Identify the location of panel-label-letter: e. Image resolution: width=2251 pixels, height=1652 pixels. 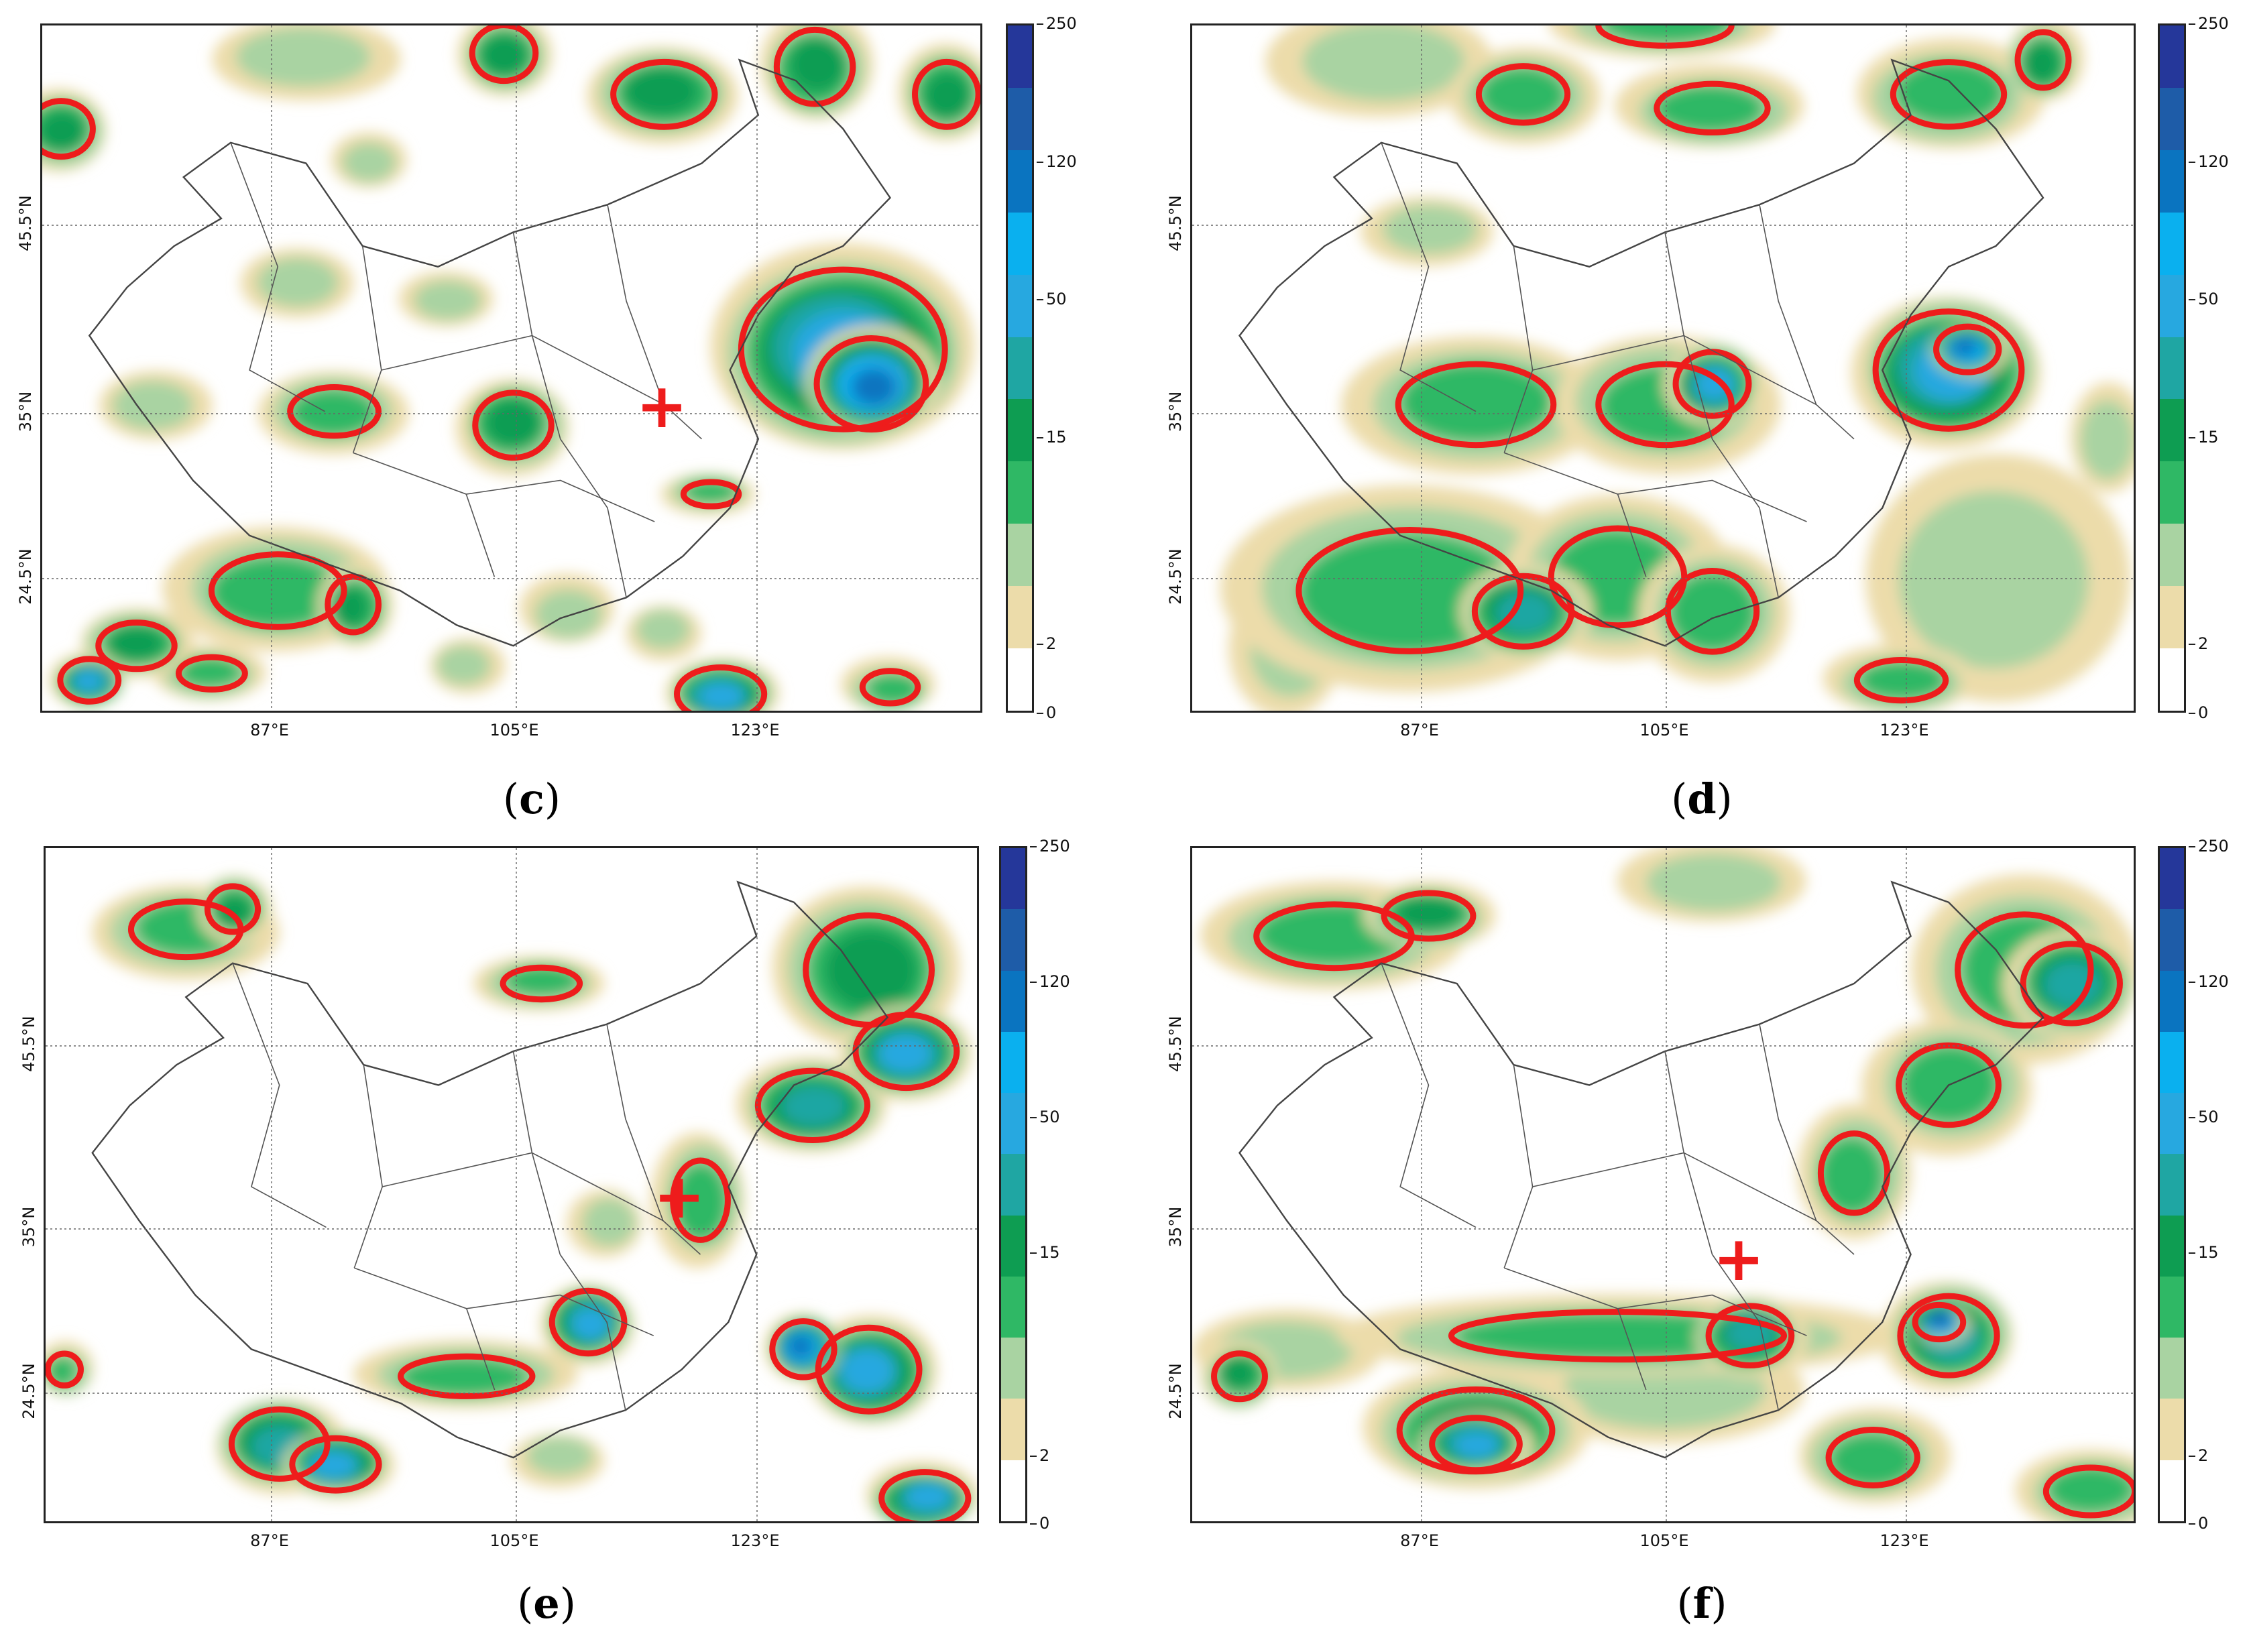
(546, 1603).